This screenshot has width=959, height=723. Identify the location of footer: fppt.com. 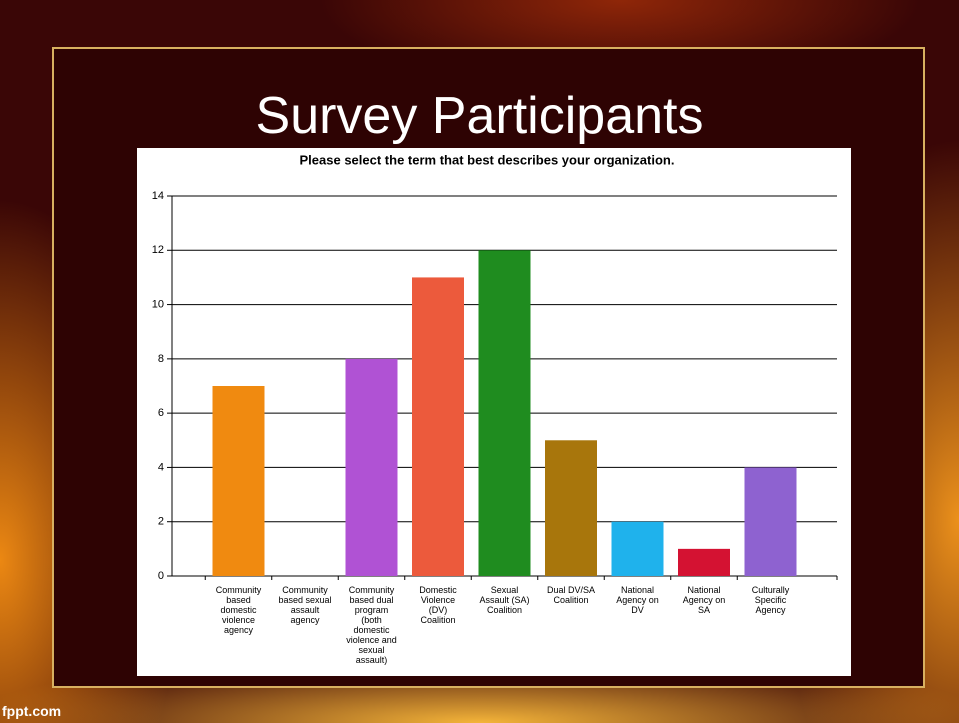
(32, 711).